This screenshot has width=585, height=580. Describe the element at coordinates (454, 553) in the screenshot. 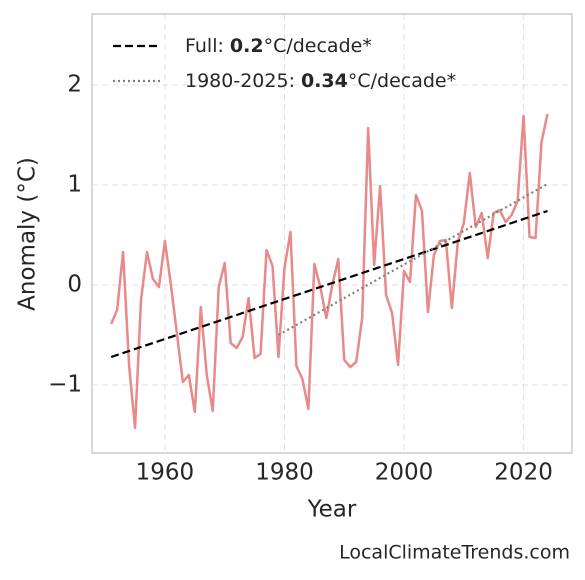

I see `source: LocalClimateTrends.com` at that location.